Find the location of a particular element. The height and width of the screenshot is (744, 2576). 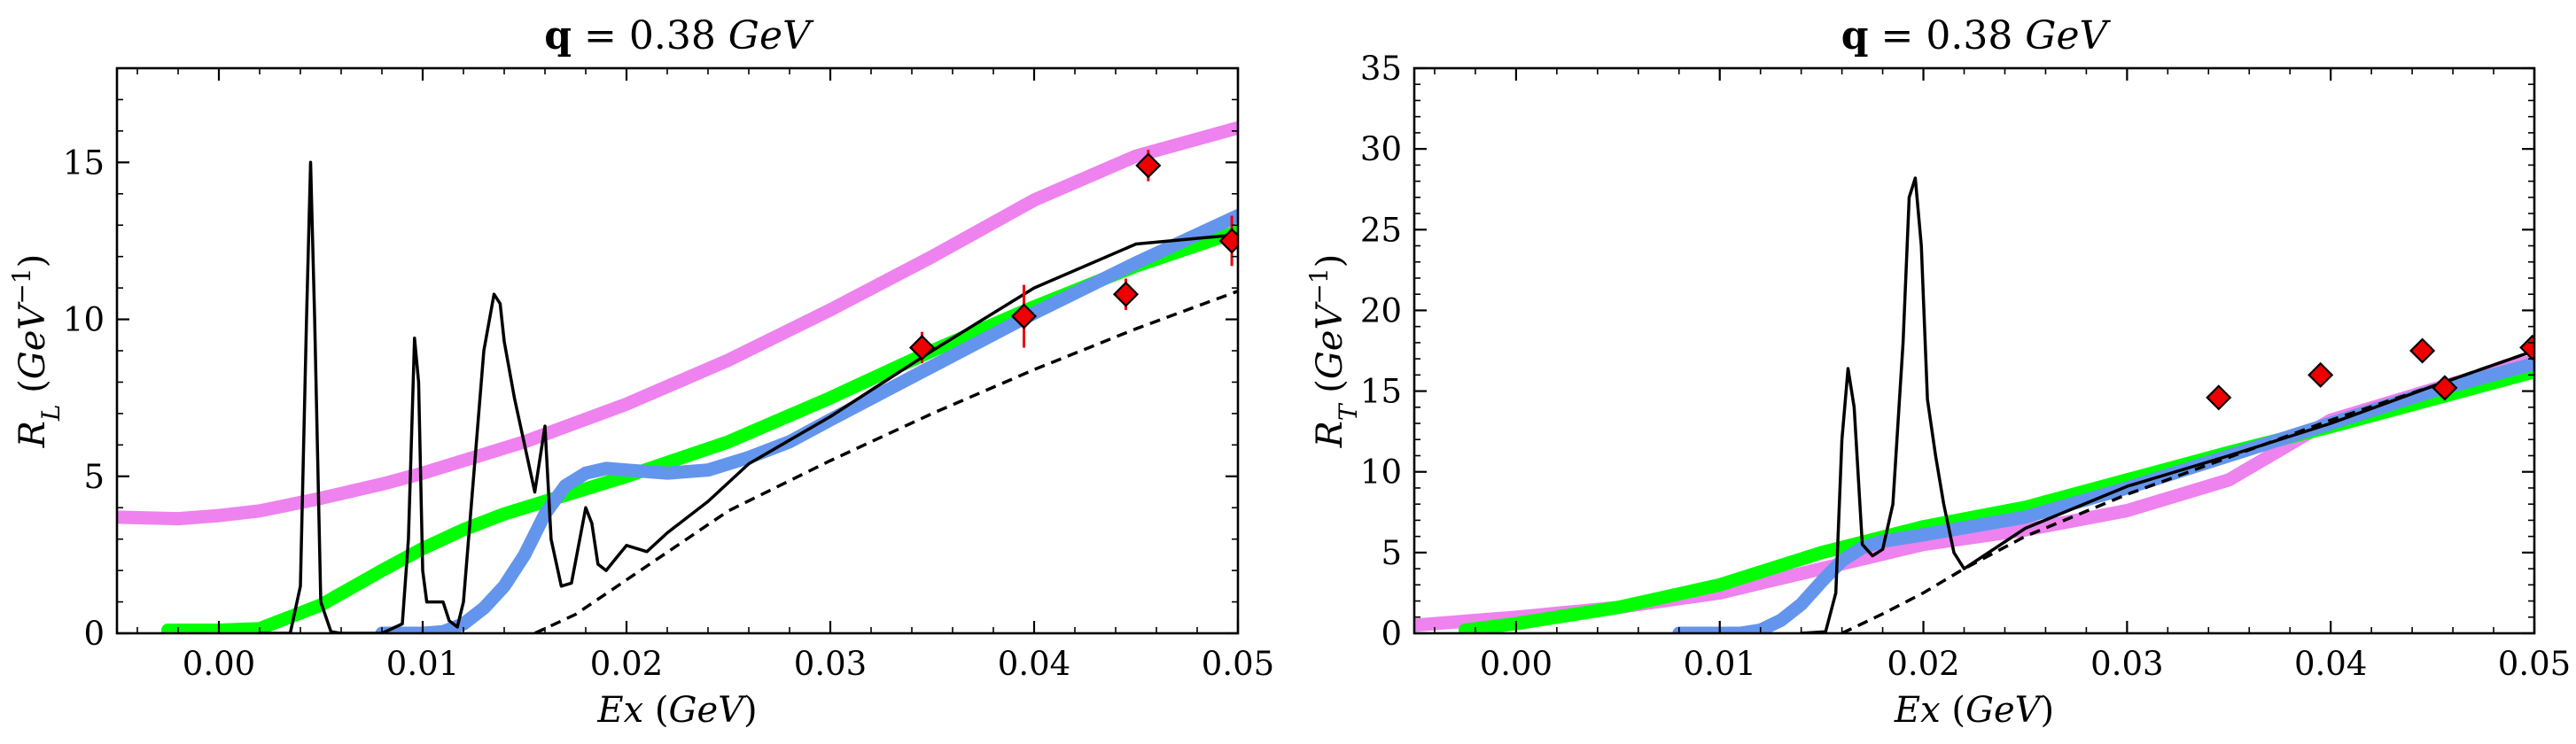

blue-model-line is located at coordinates (2103, 495).